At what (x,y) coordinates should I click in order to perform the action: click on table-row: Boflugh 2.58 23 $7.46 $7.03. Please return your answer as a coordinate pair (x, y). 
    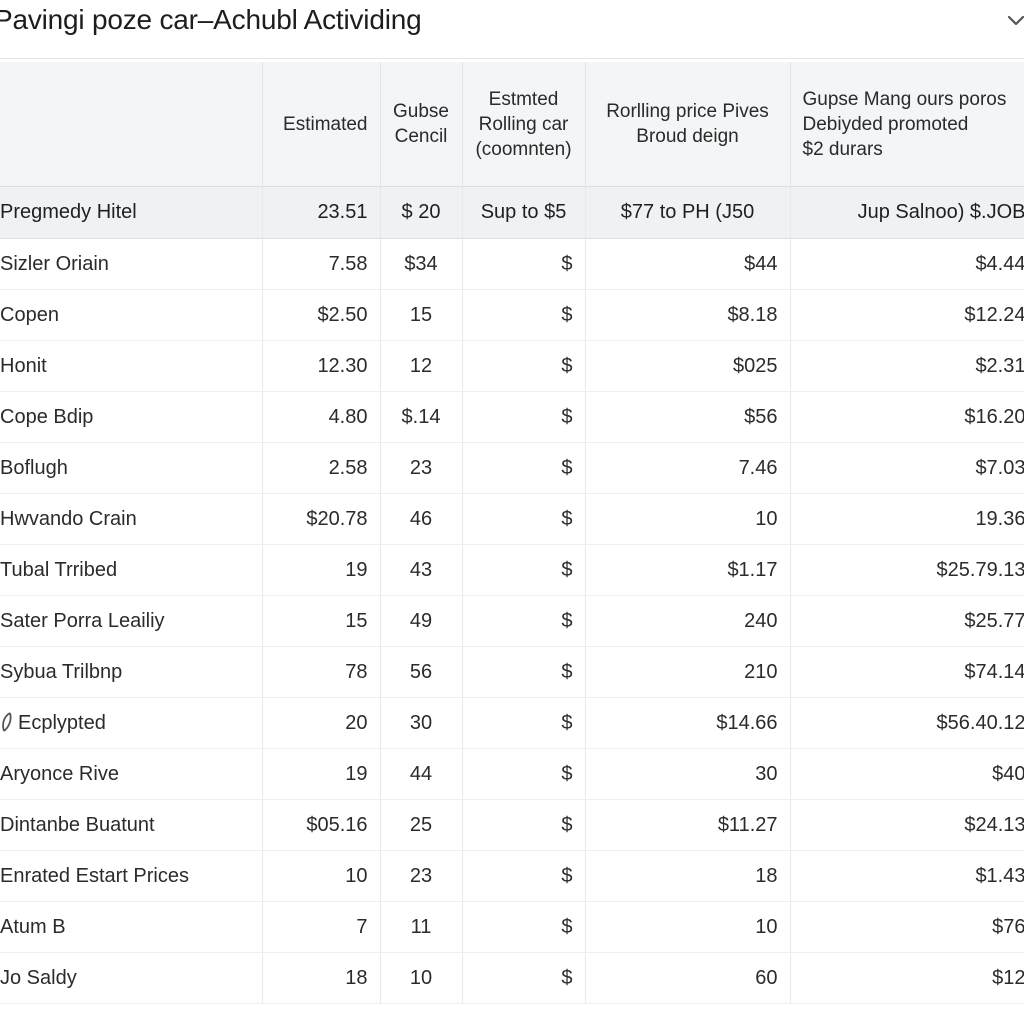
    Looking at the image, I should click on (512, 468).